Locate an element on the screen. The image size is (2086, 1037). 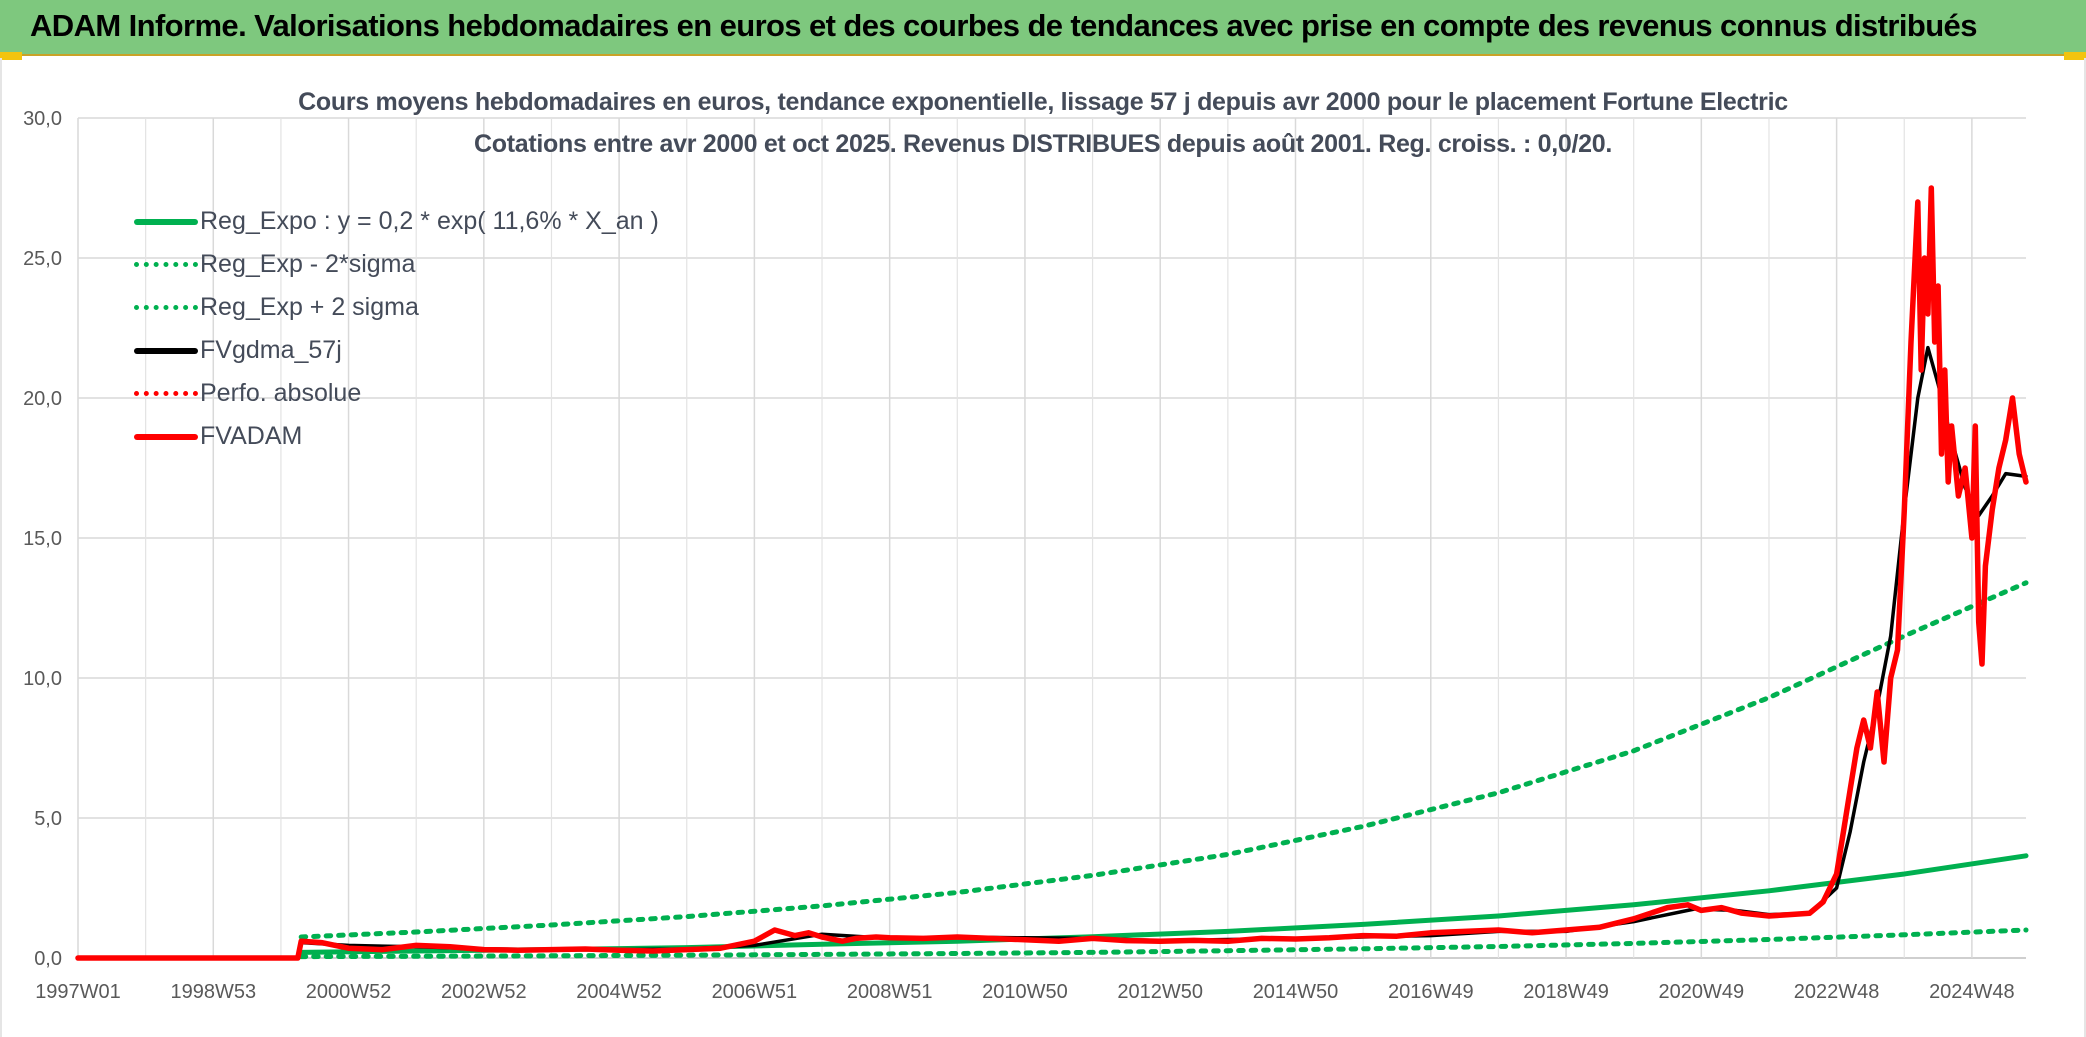
x-tick-label: 2014W50 is located at coordinates (1296, 992).